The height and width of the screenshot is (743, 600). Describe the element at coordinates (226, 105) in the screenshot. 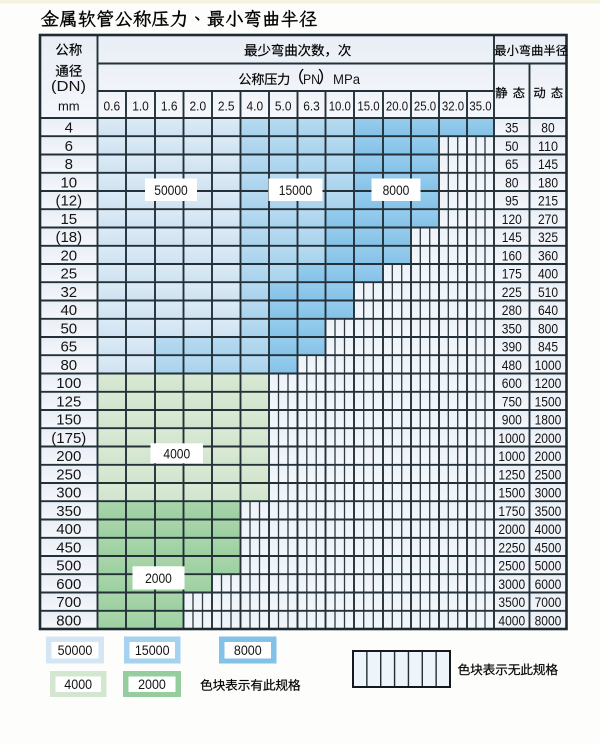

I see `svg-text: 2.5` at that location.